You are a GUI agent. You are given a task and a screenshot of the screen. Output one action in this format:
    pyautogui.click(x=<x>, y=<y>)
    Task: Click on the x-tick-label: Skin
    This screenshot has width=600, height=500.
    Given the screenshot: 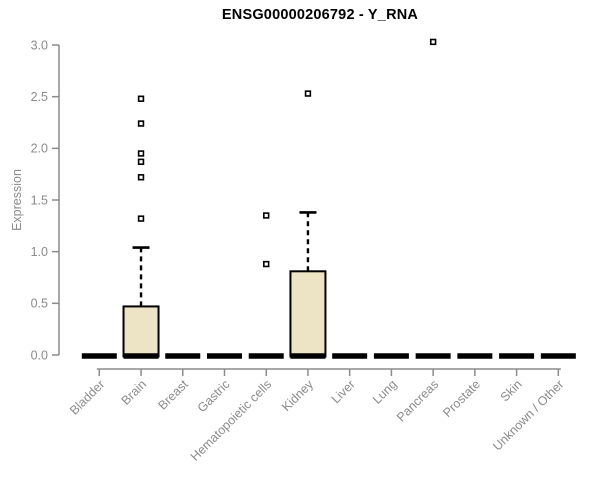 What is the action you would take?
    pyautogui.click(x=511, y=390)
    